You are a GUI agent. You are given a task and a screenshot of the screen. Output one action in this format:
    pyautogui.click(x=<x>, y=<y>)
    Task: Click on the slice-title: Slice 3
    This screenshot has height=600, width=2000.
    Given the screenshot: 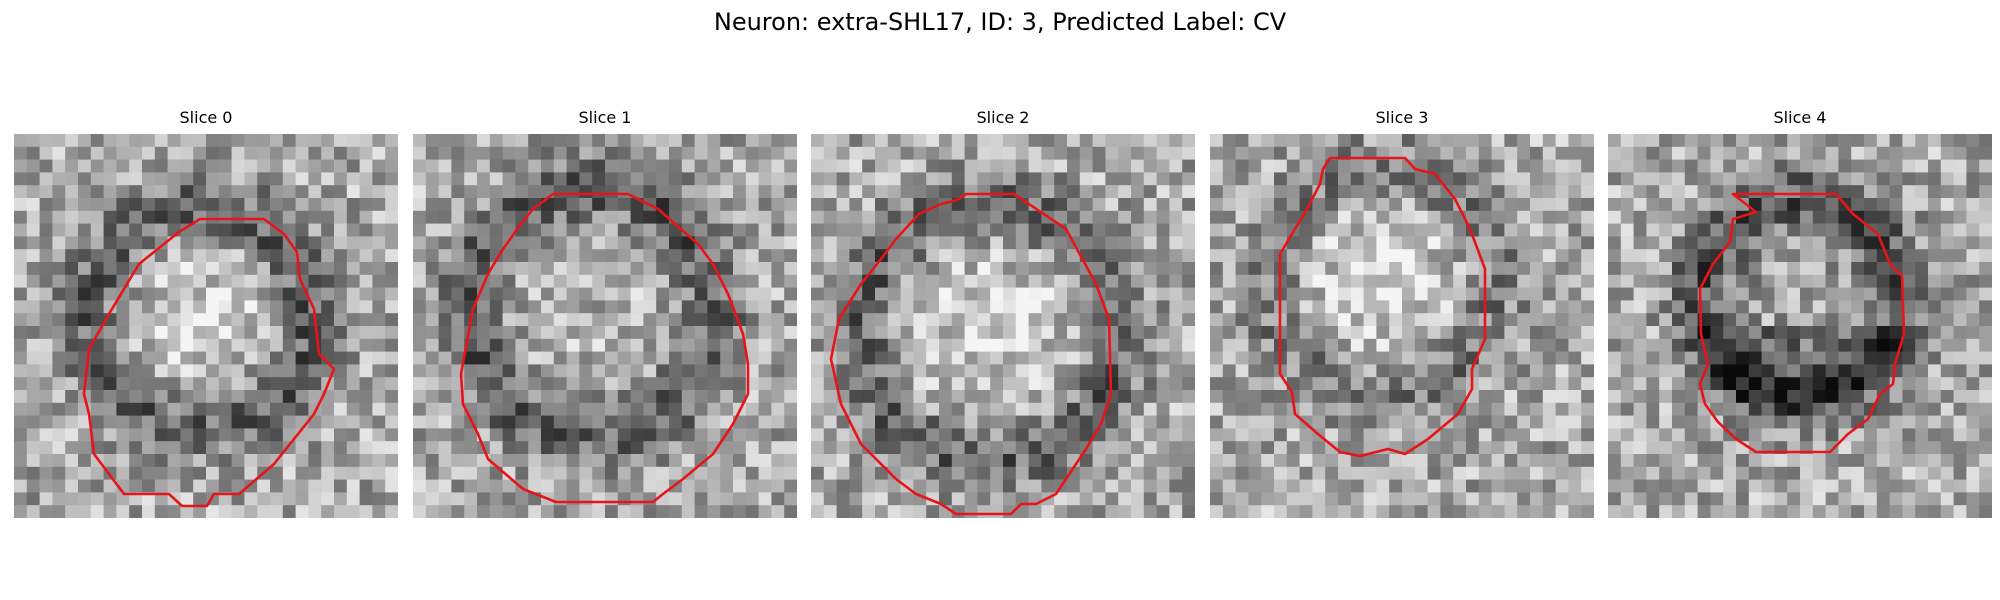 What is the action you would take?
    pyautogui.click(x=1402, y=117)
    